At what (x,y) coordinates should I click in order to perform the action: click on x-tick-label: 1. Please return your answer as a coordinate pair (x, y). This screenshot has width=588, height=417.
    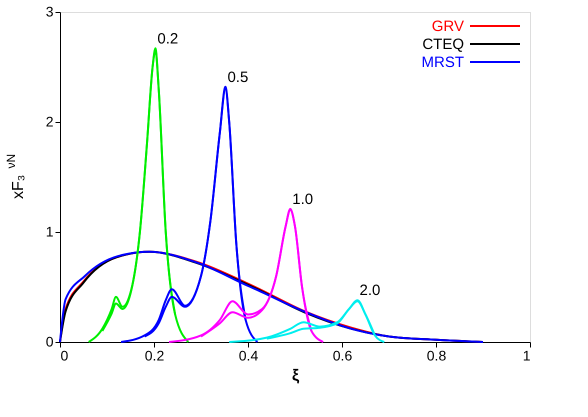
    Looking at the image, I should click on (526, 356).